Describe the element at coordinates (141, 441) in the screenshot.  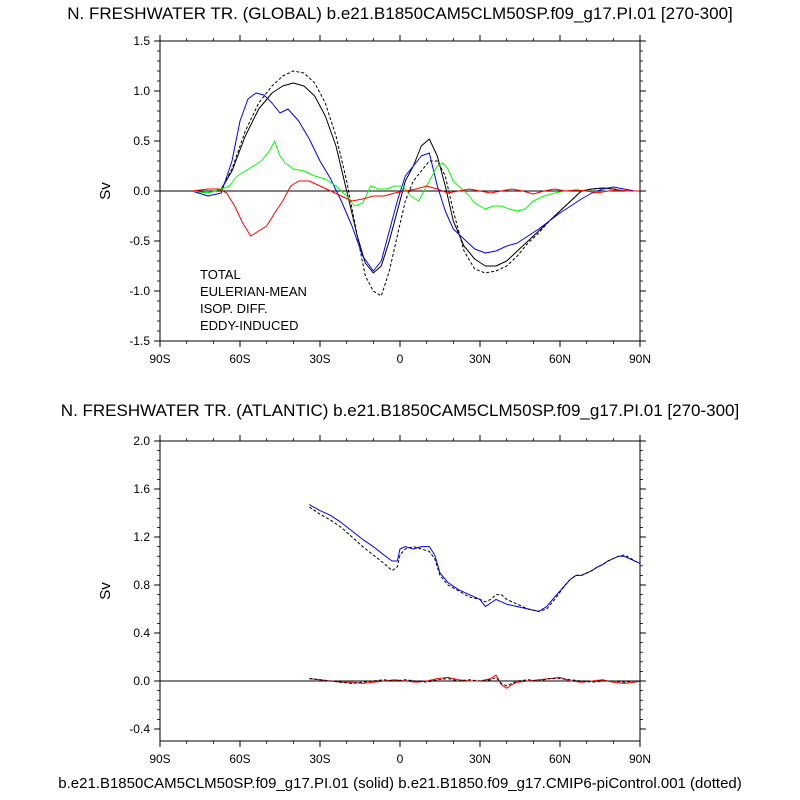
I see `y-tick-label: 2.0` at that location.